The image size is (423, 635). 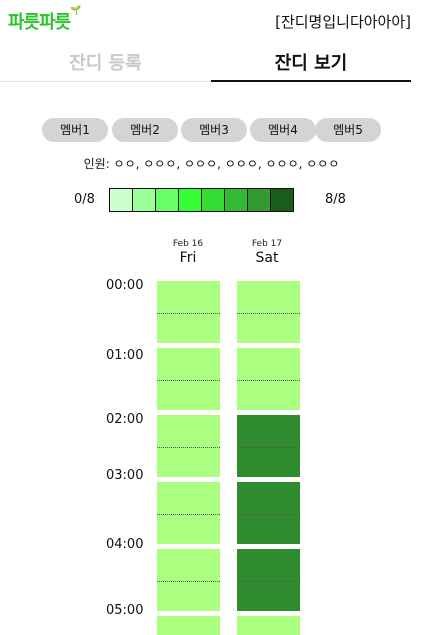 What do you see at coordinates (283, 130) in the screenshot?
I see `member-chip-4: 멤버4` at bounding box center [283, 130].